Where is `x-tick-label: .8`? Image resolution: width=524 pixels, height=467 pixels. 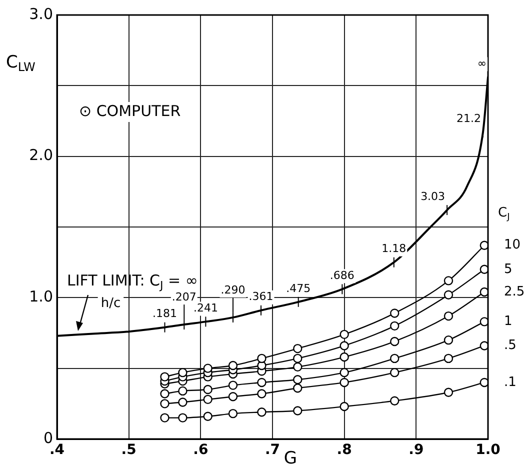
x-tick-label: .8 is located at coordinates (344, 450).